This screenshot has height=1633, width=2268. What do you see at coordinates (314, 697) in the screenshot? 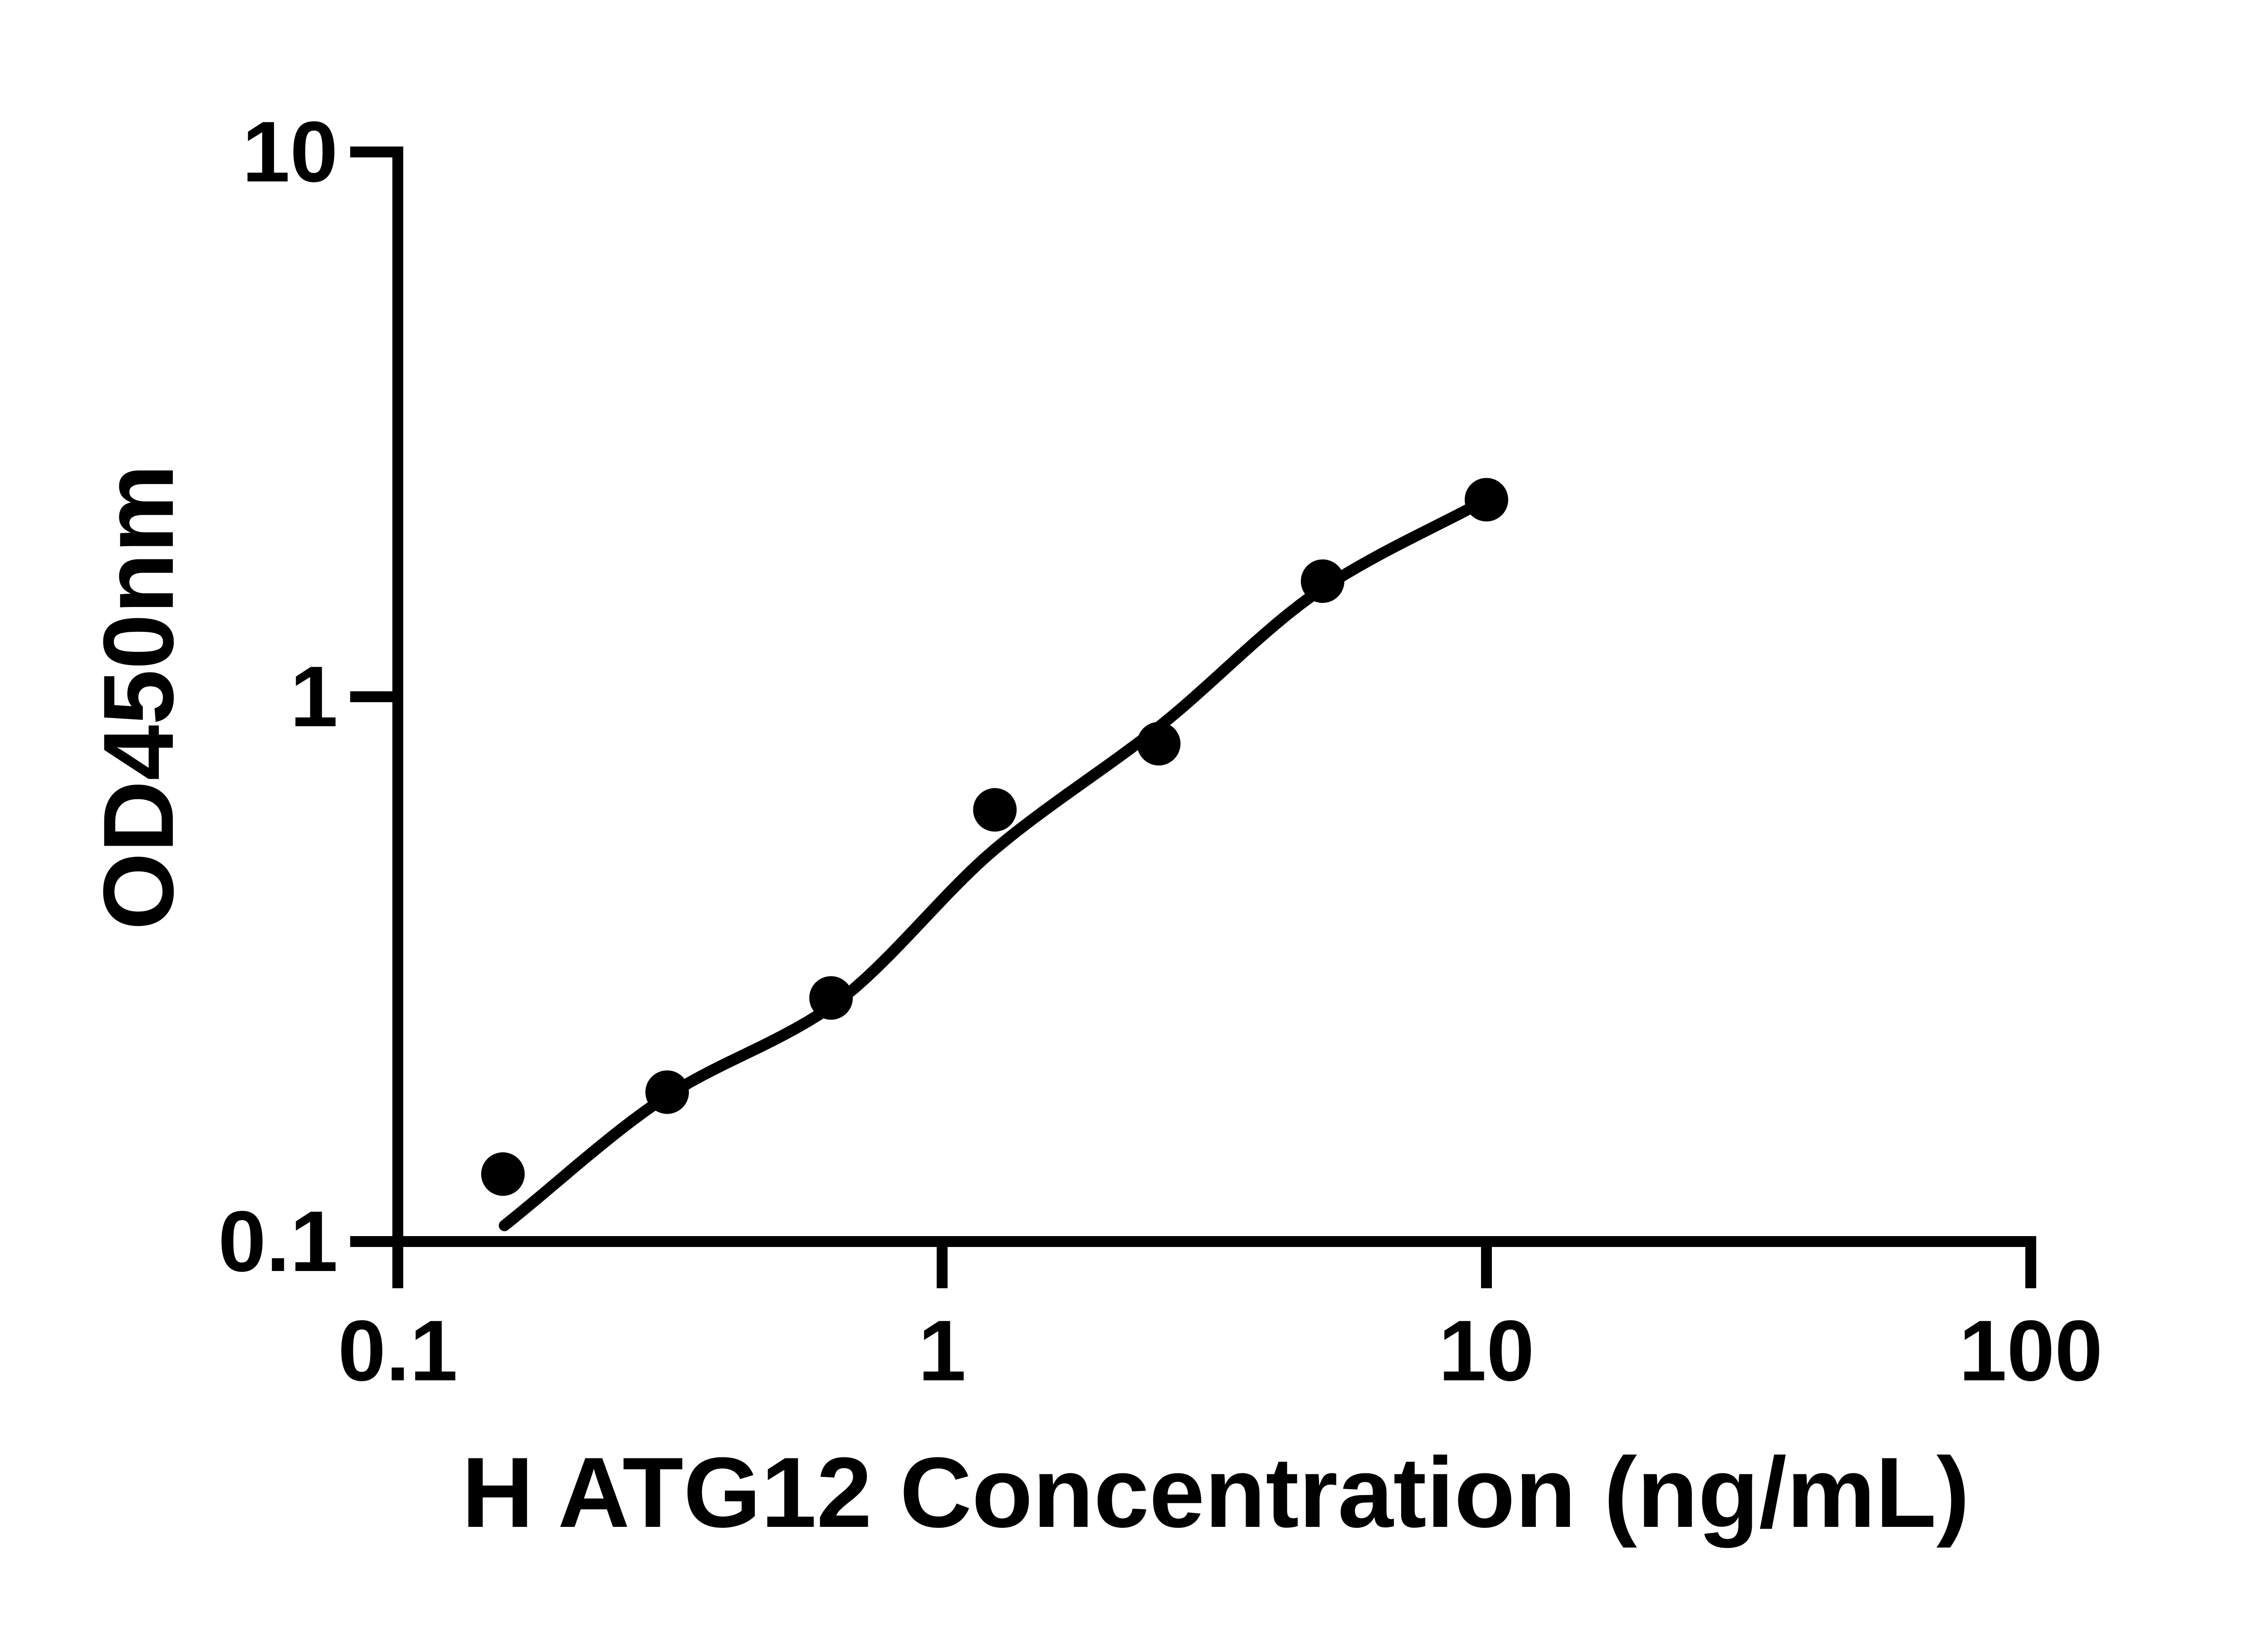
I see `y-tick-label: 1` at bounding box center [314, 697].